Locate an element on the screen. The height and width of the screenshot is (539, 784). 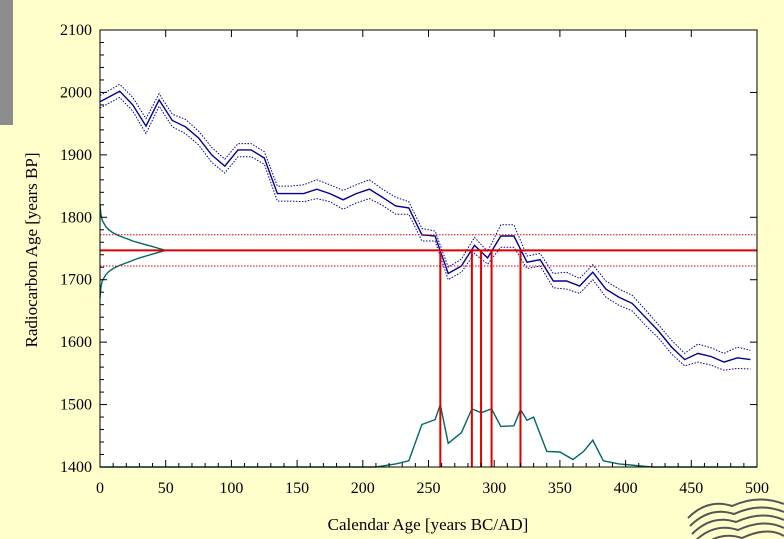
y-tick-label: 2000 is located at coordinates (76, 92).